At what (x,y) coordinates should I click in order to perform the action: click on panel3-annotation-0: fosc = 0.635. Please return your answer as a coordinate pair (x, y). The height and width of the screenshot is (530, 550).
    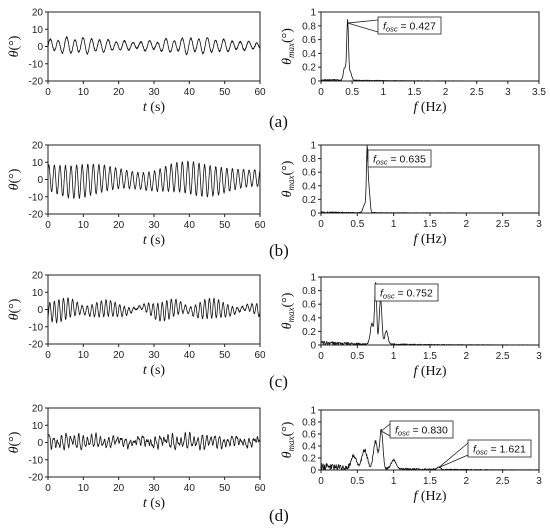
    Looking at the image, I should click on (399, 160).